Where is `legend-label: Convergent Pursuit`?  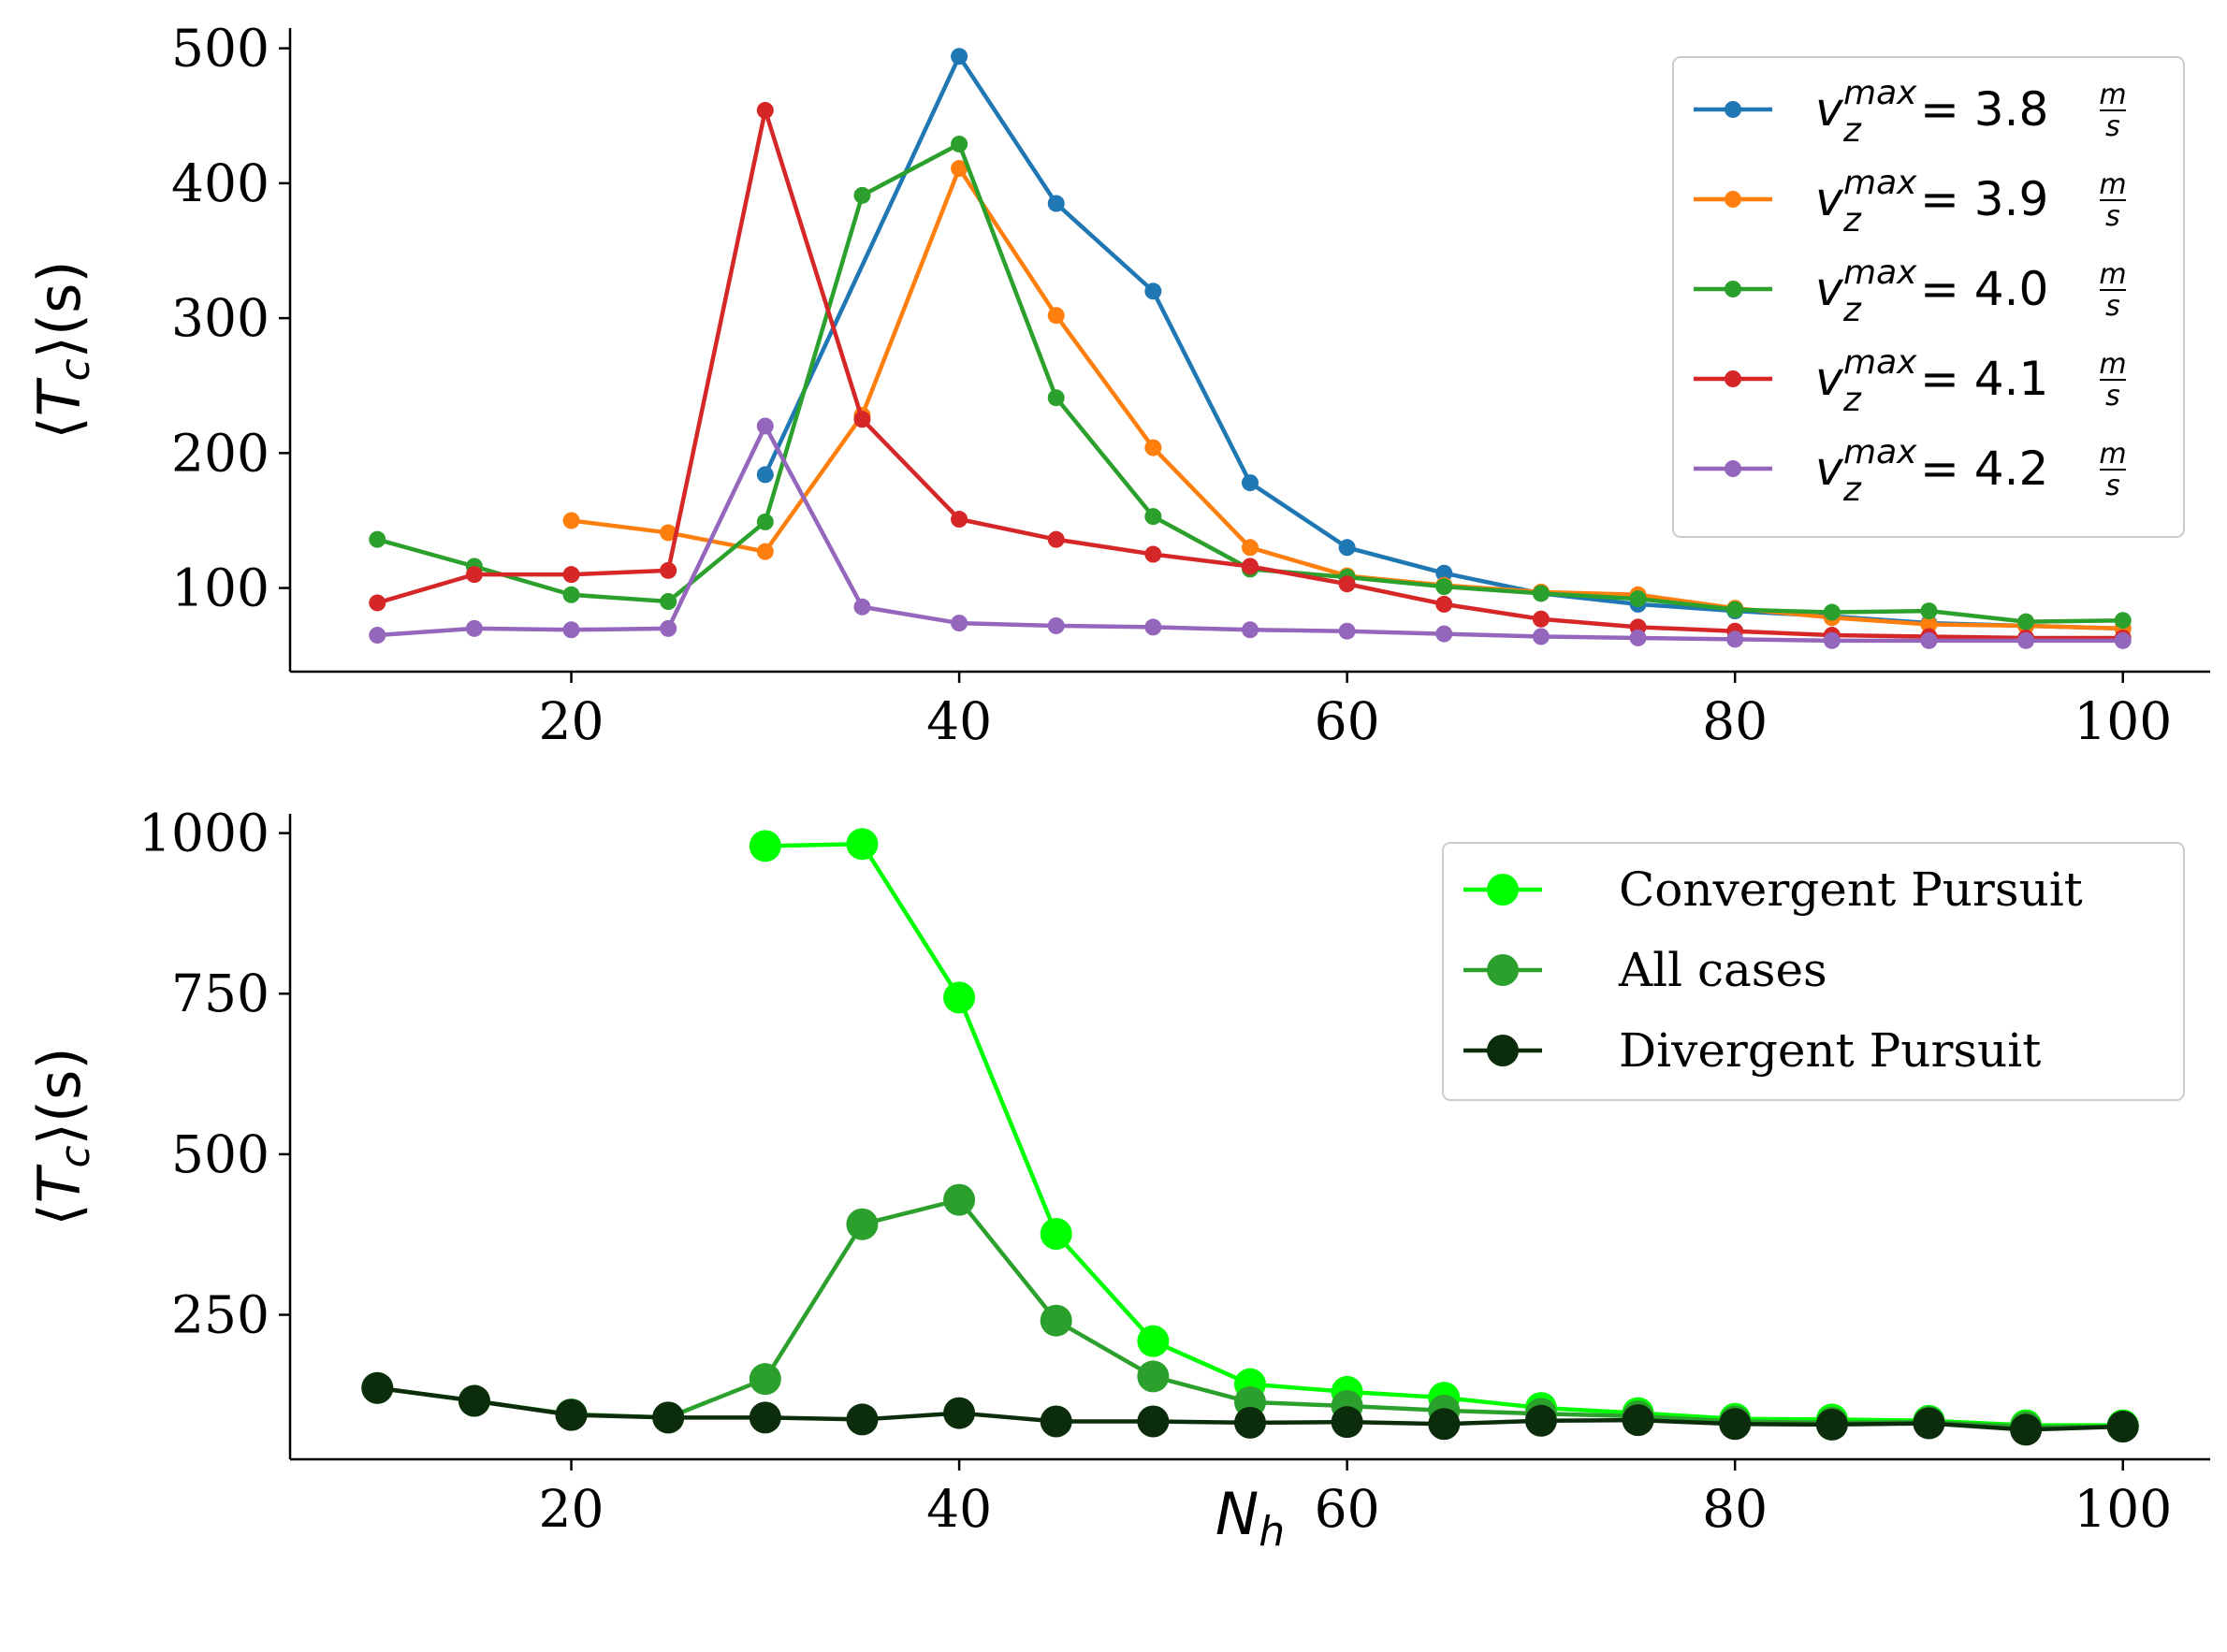 legend-label: Convergent Pursuit is located at coordinates (1851, 889).